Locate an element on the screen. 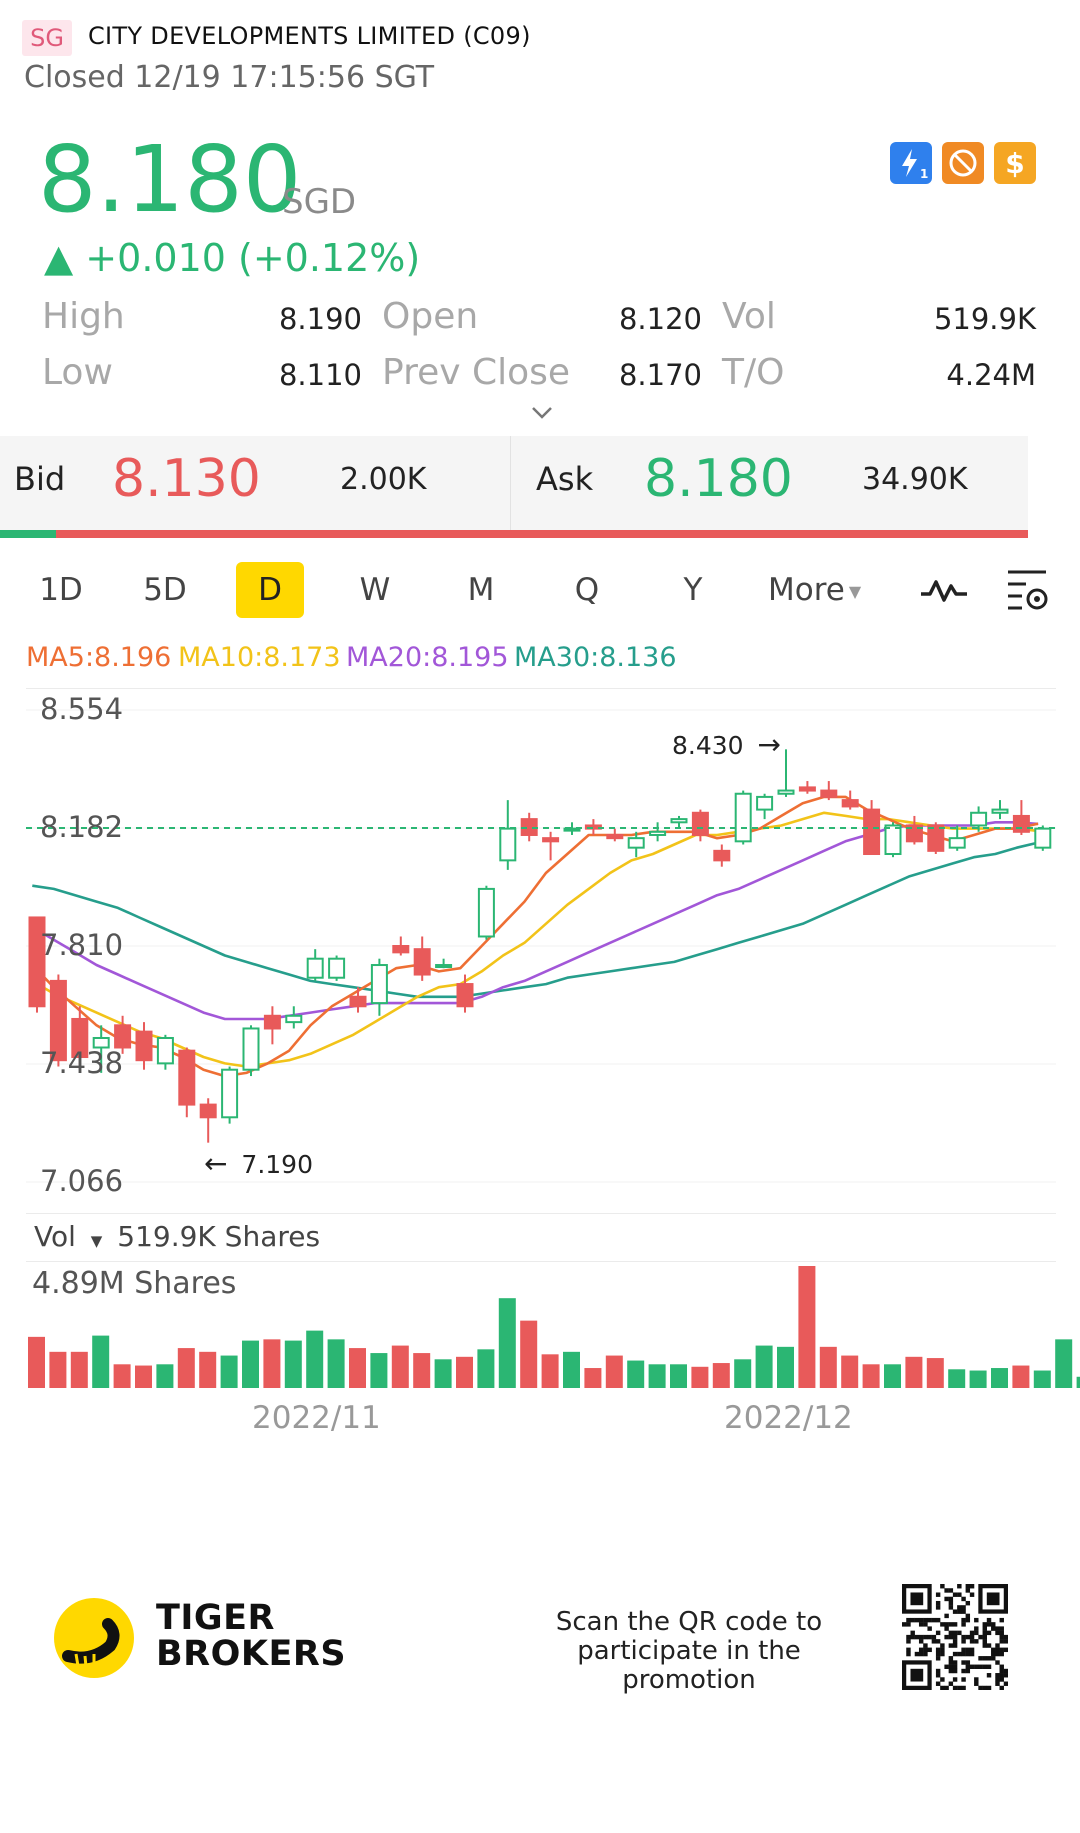 This screenshot has height=1833, width=1080. brand-name-line2: BROKERS is located at coordinates (251, 1654).